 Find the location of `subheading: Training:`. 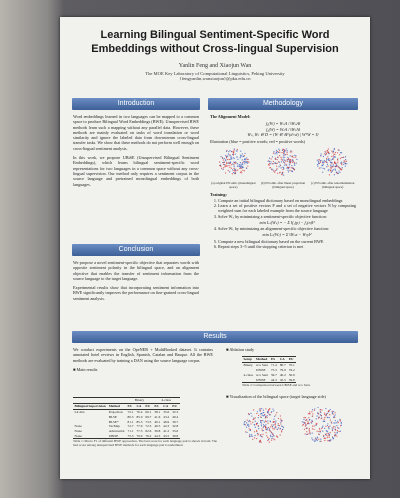

subheading: Training: is located at coordinates (218, 195).